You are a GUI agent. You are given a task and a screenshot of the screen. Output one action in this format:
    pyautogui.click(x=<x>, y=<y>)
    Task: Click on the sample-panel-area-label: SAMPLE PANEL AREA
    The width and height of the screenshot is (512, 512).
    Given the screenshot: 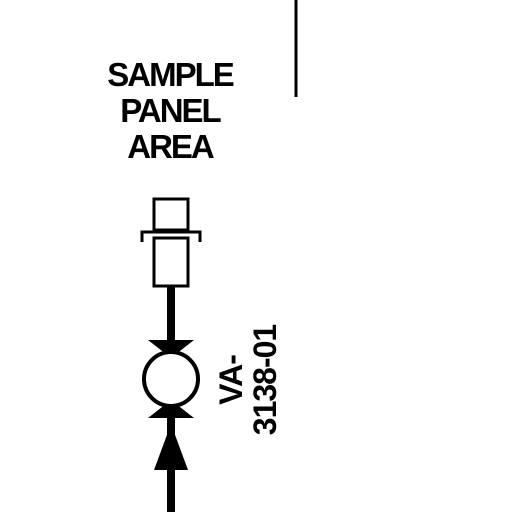 What is the action you would take?
    pyautogui.click(x=171, y=110)
    